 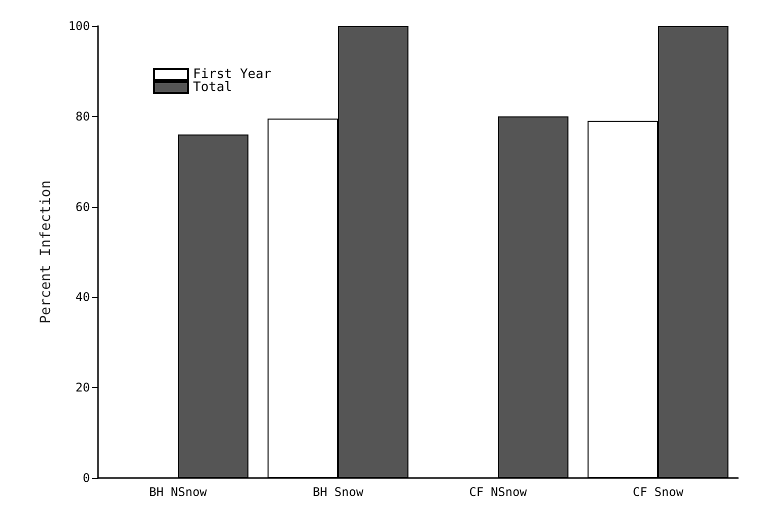 What do you see at coordinates (83, 387) in the screenshot?
I see `y-tick-label: 20` at bounding box center [83, 387].